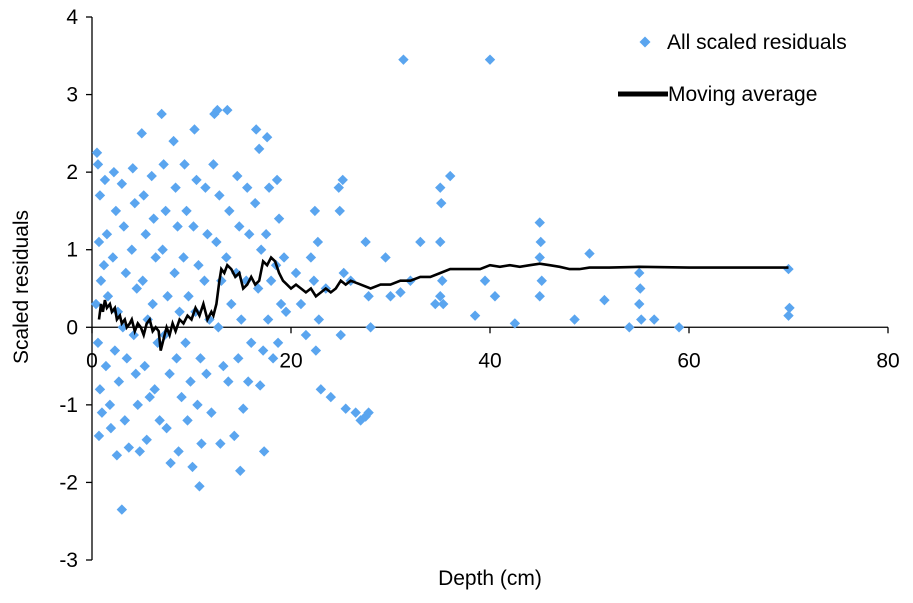 The width and height of the screenshot is (913, 603). I want to click on y-axis-title: Scaled residuals, so click(21, 287).